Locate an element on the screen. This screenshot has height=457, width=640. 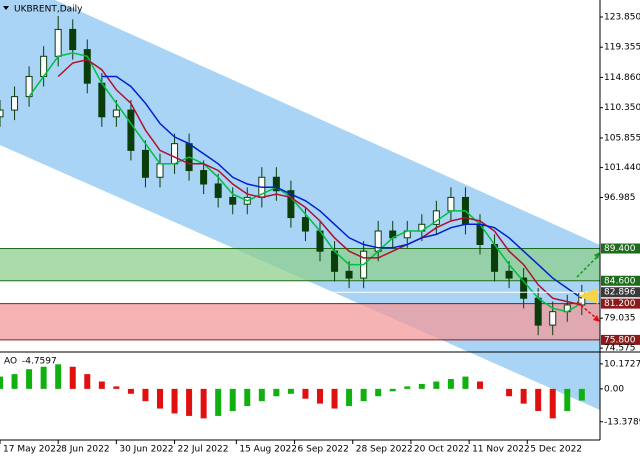
x-tick-label: 30 Jun 2022 is located at coordinates (146, 450).